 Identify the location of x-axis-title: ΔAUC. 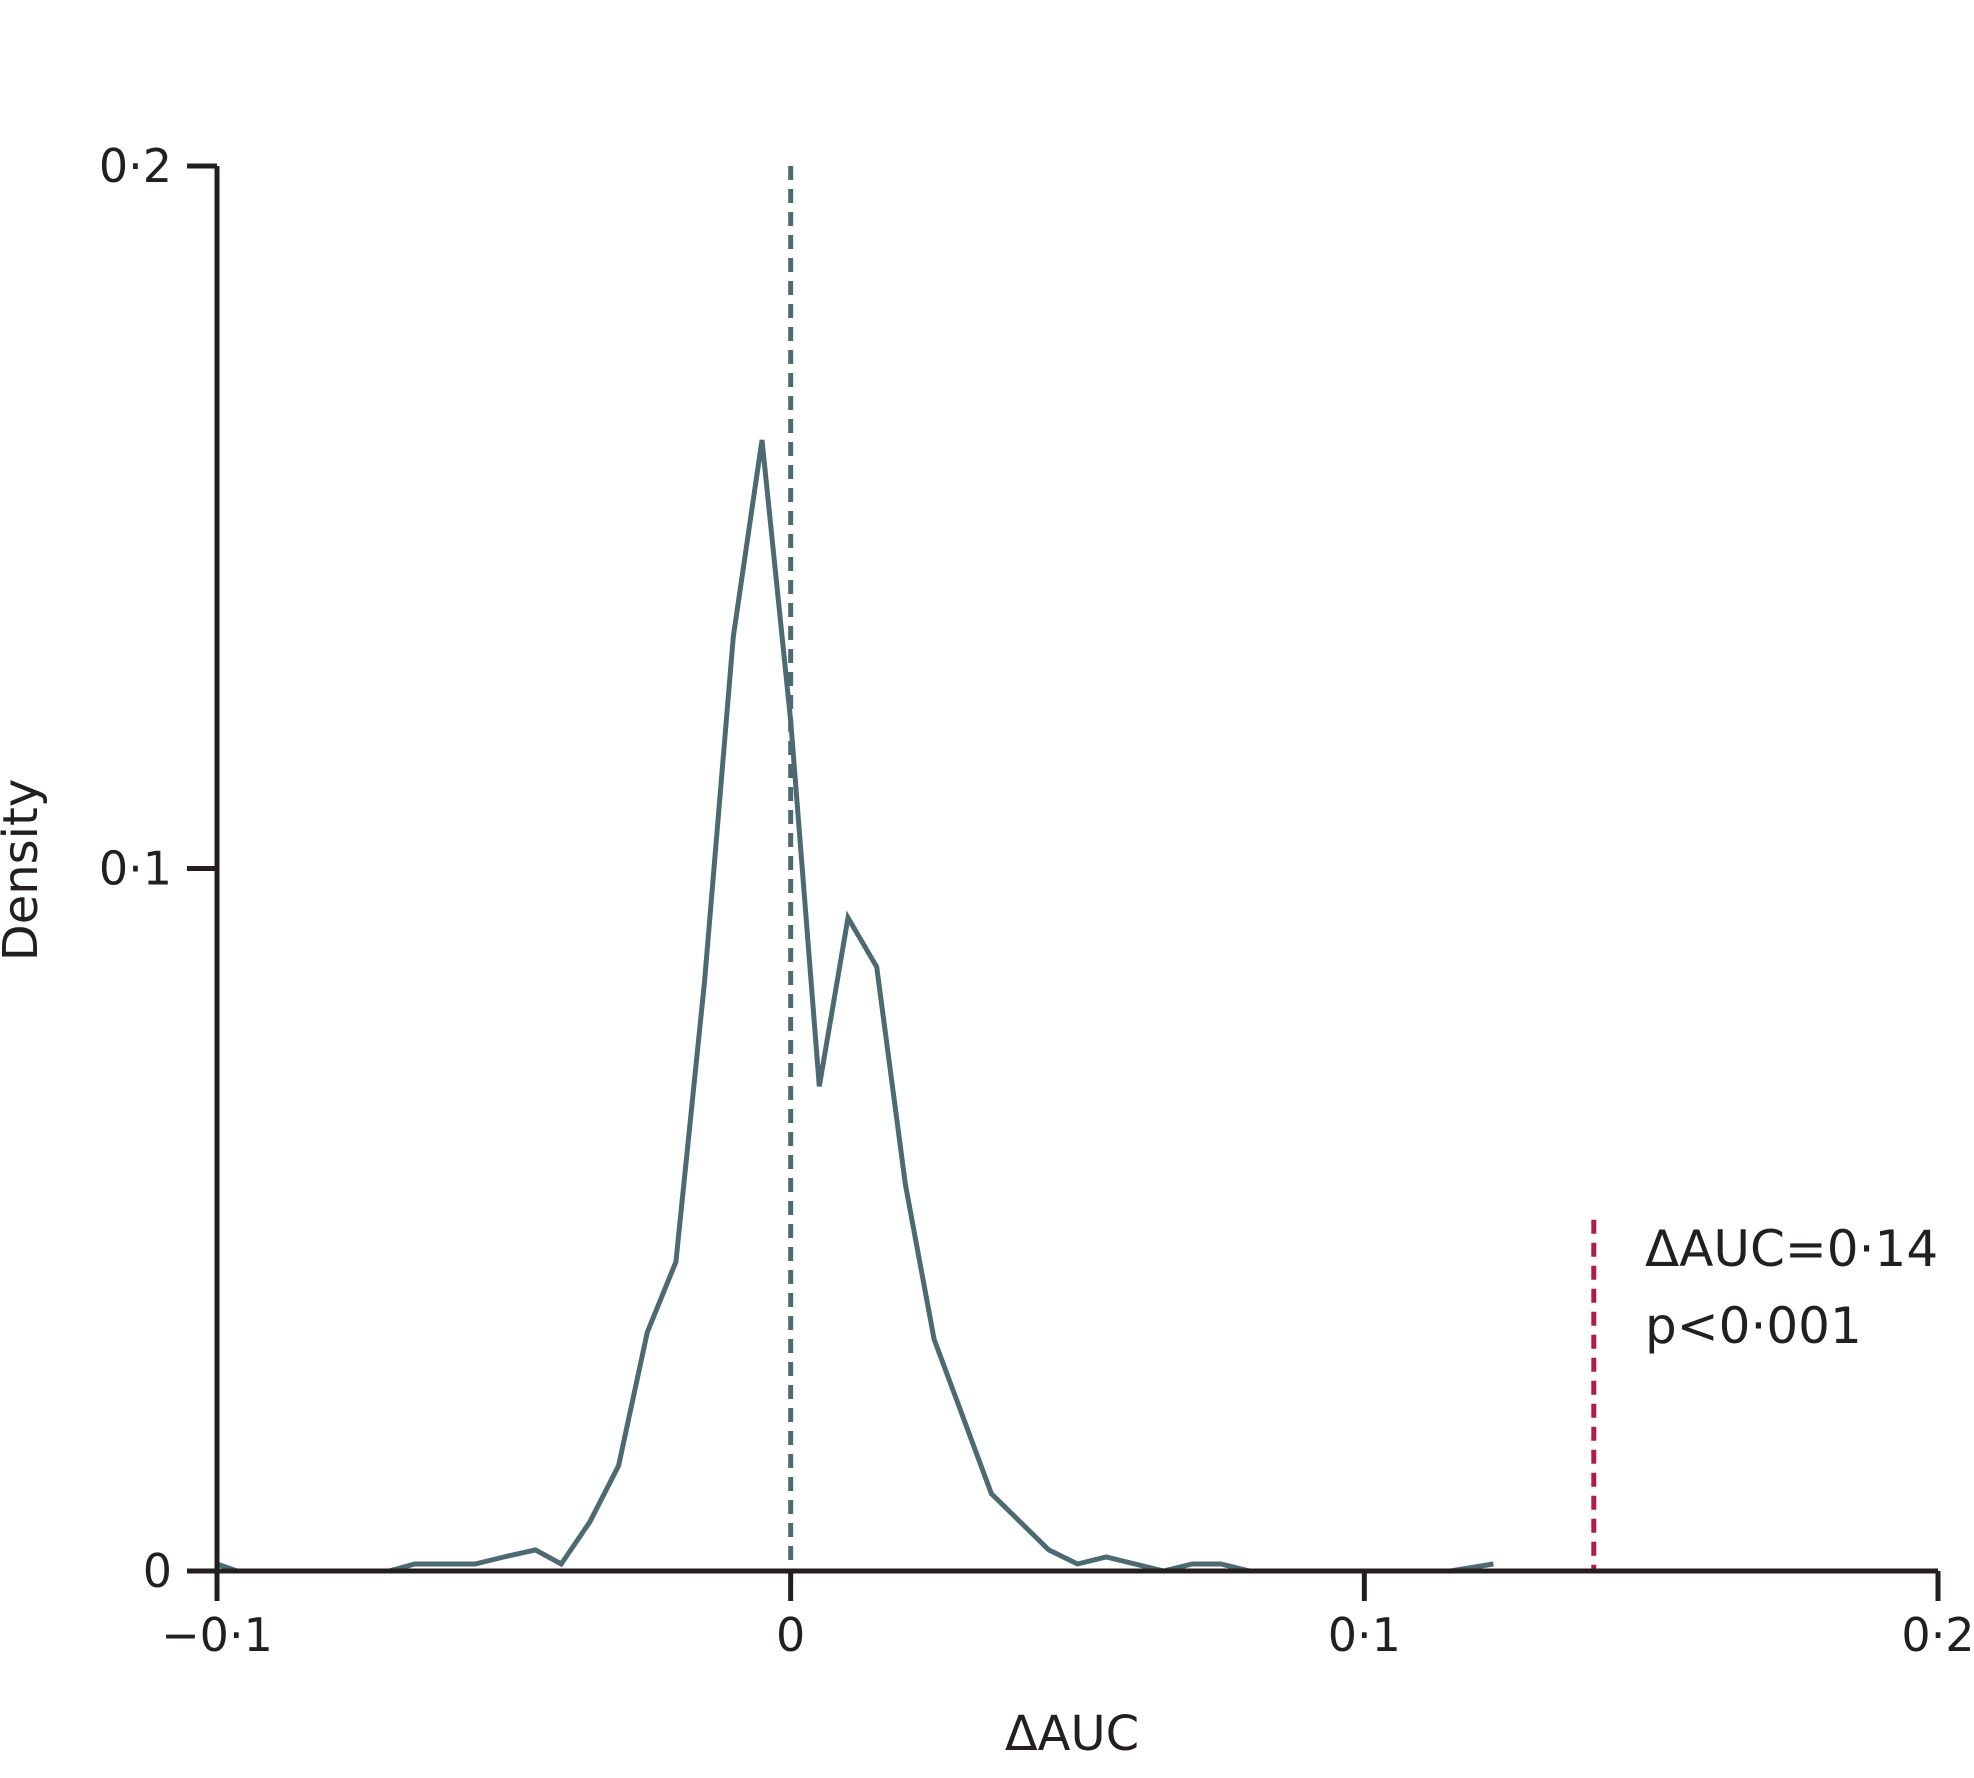
(1072, 1734).